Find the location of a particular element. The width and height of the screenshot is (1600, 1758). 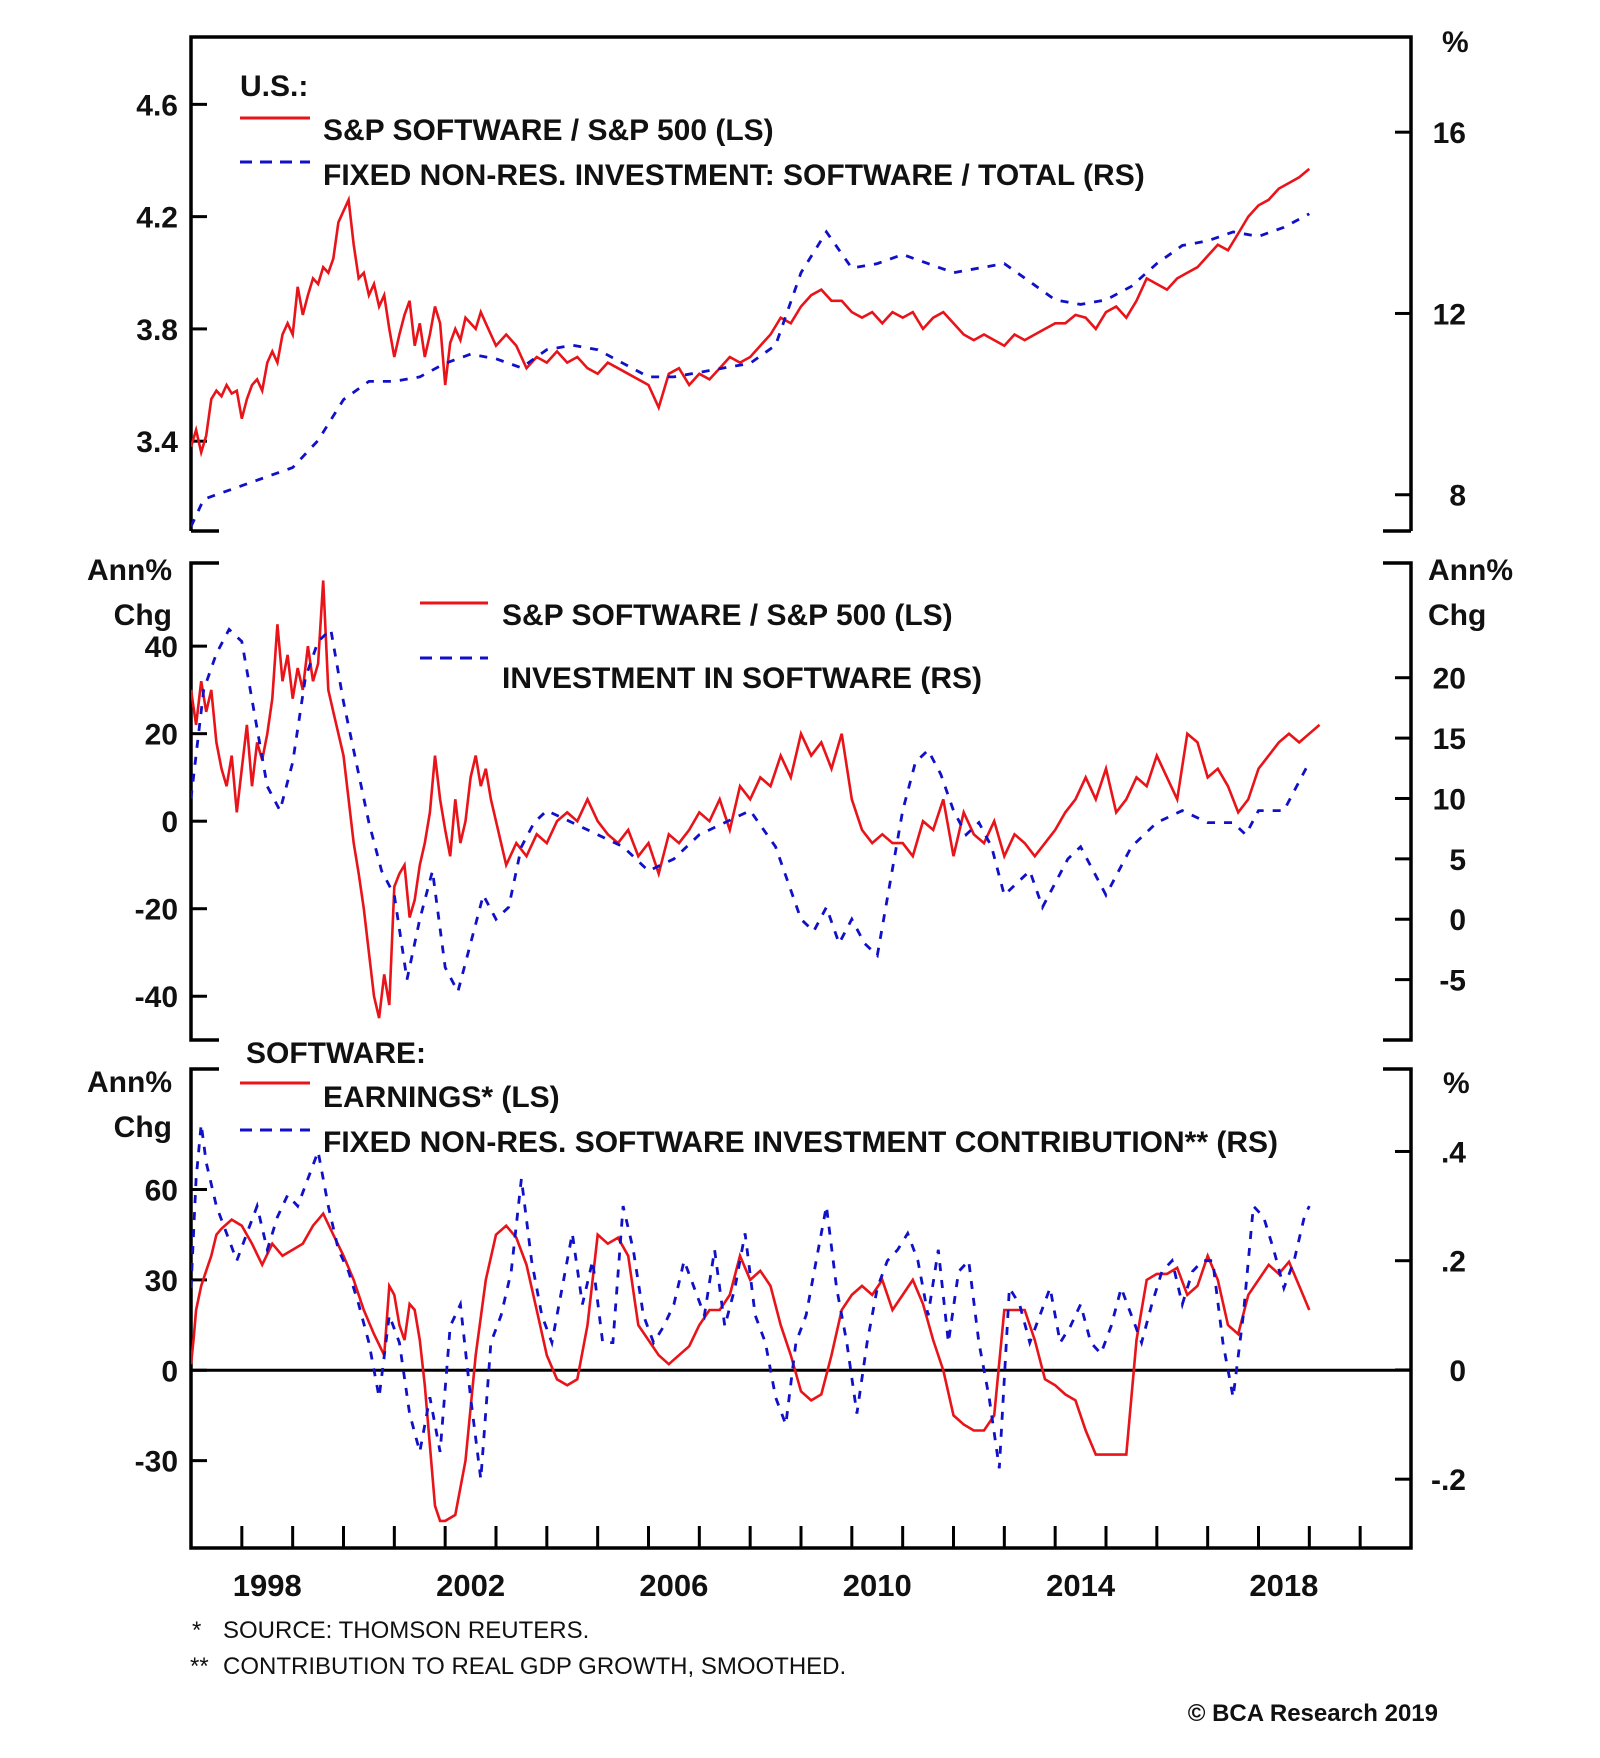

x-tick-label: 2010 is located at coordinates (877, 1585).